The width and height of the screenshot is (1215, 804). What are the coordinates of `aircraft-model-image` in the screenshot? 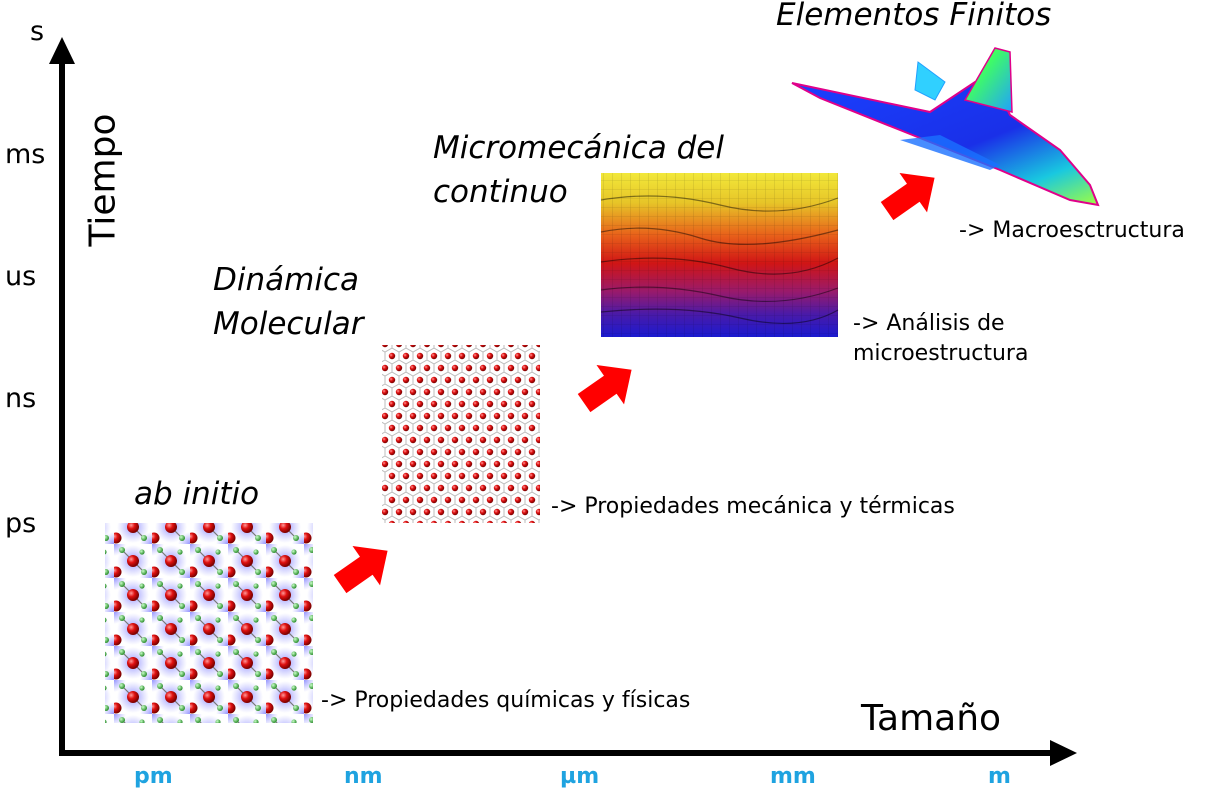 It's located at (945, 127).